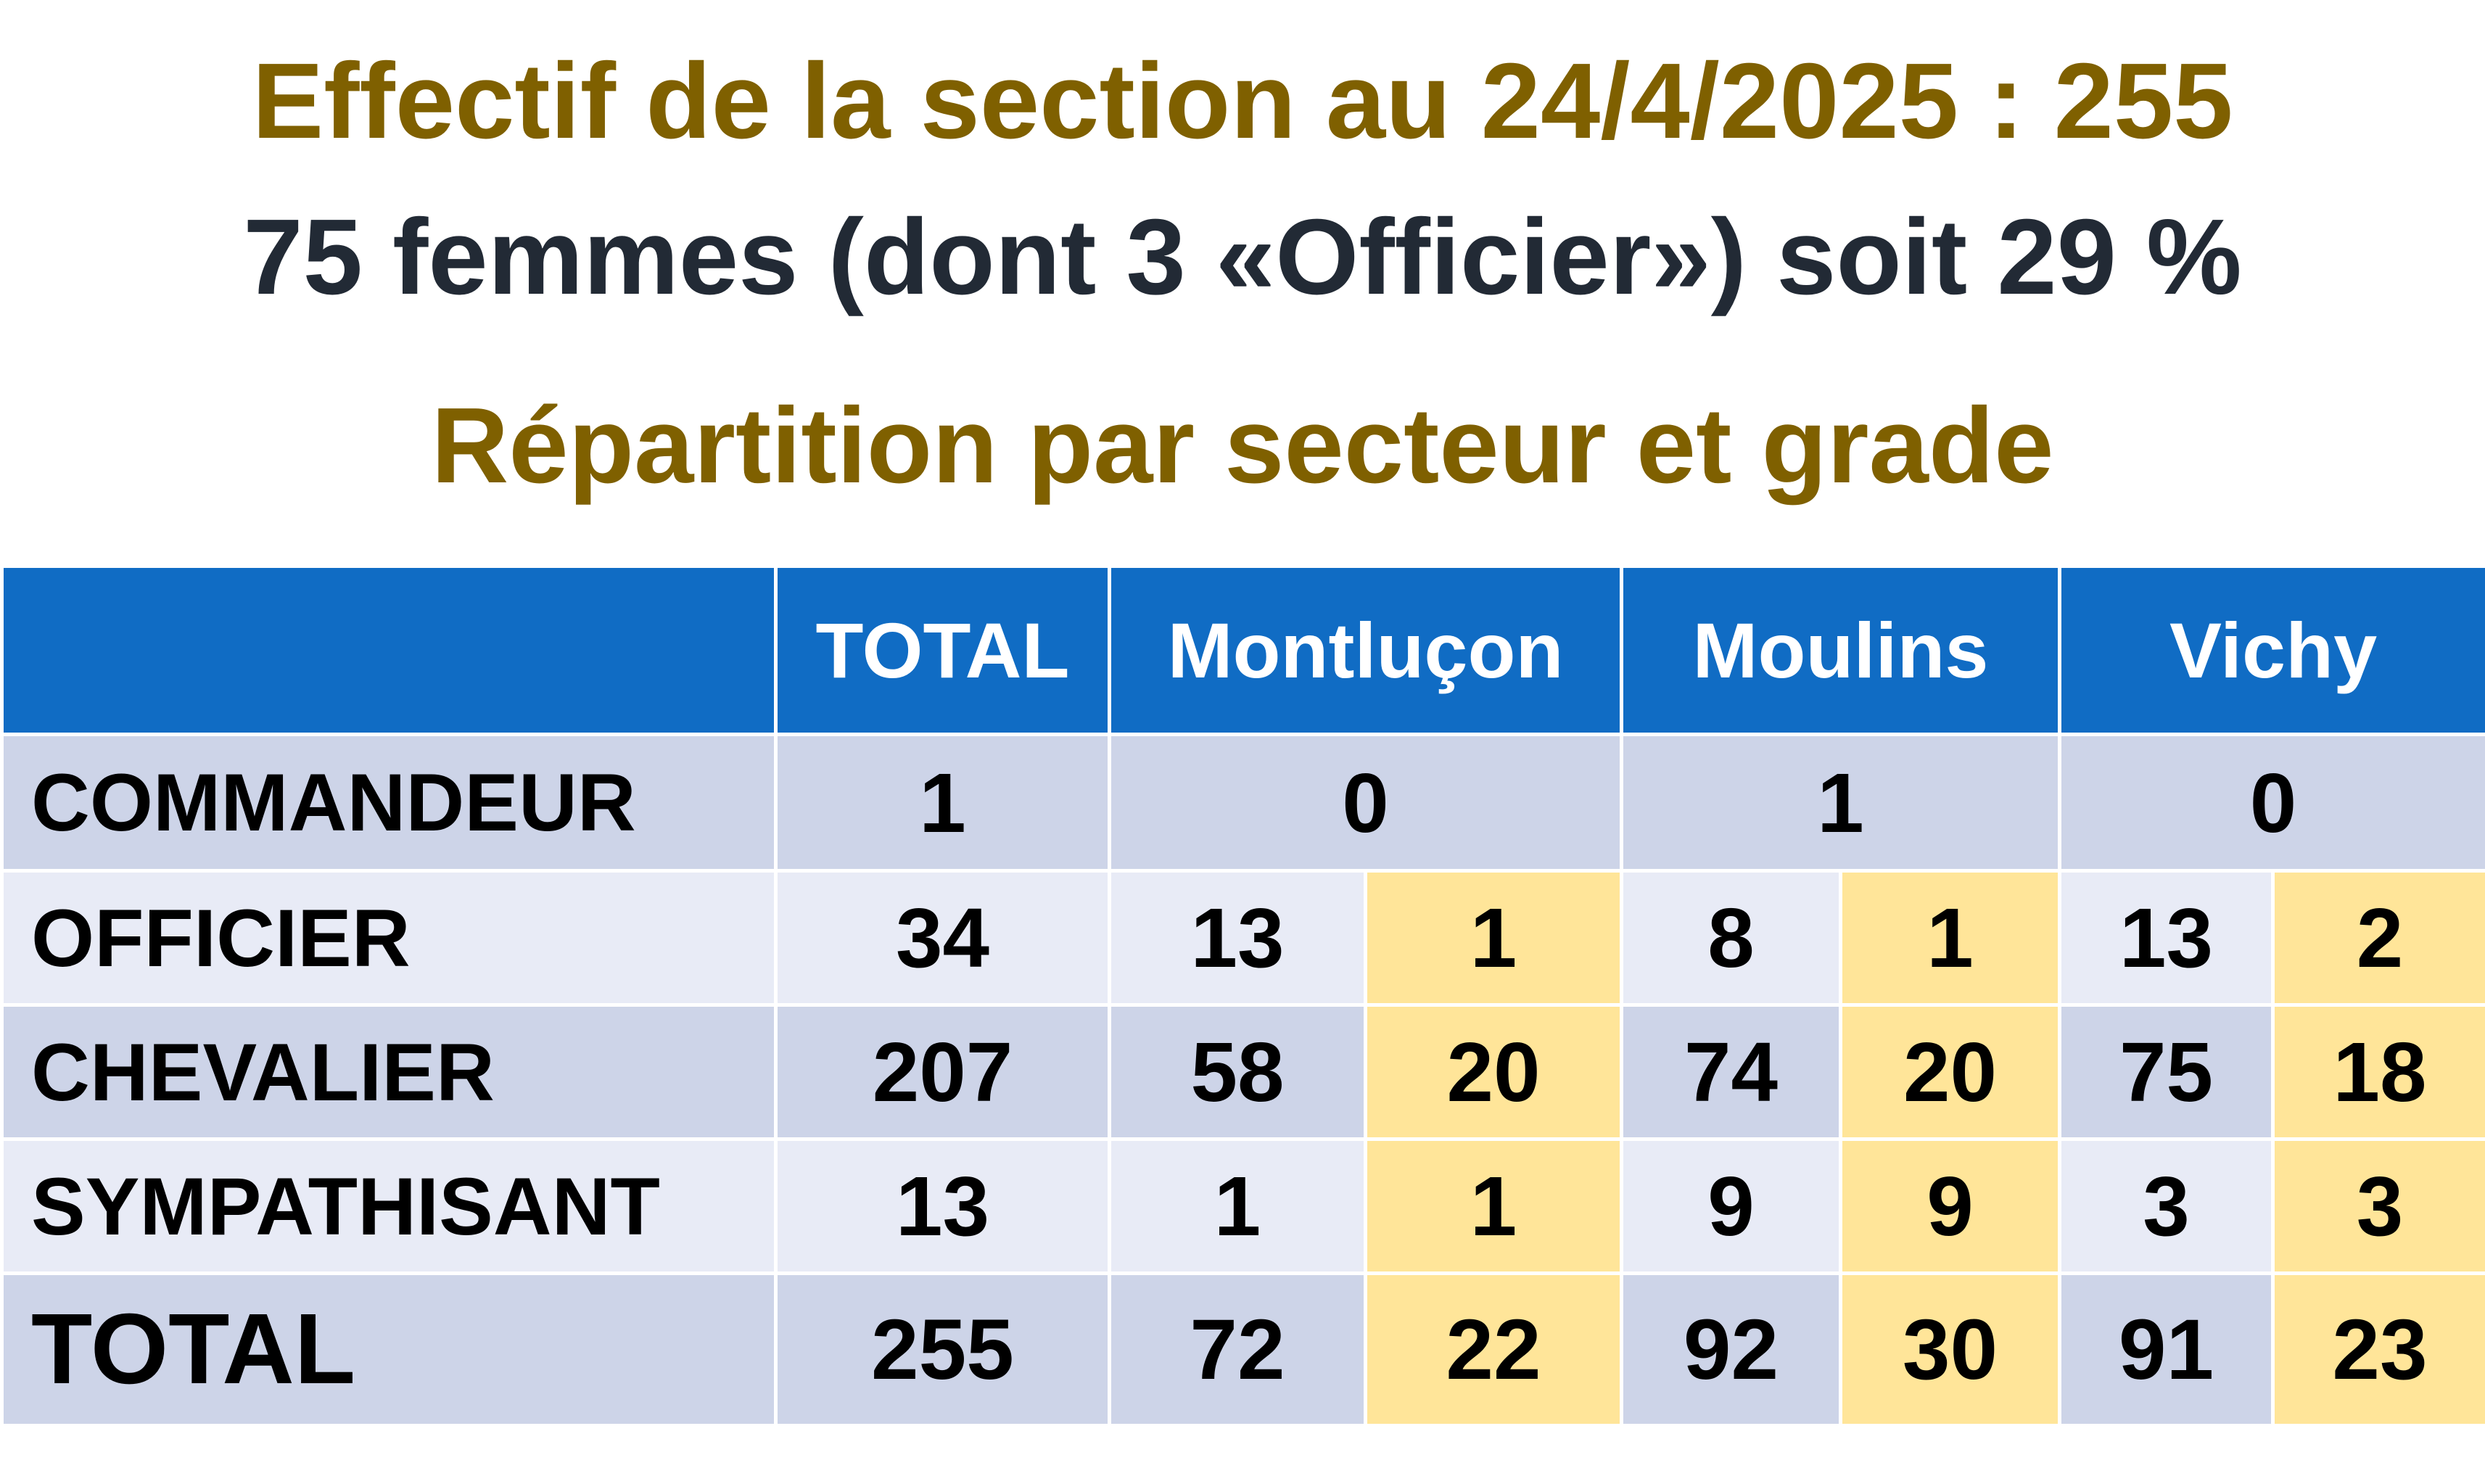  I want to click on cell-vichy: 75, so click(2166, 1072).